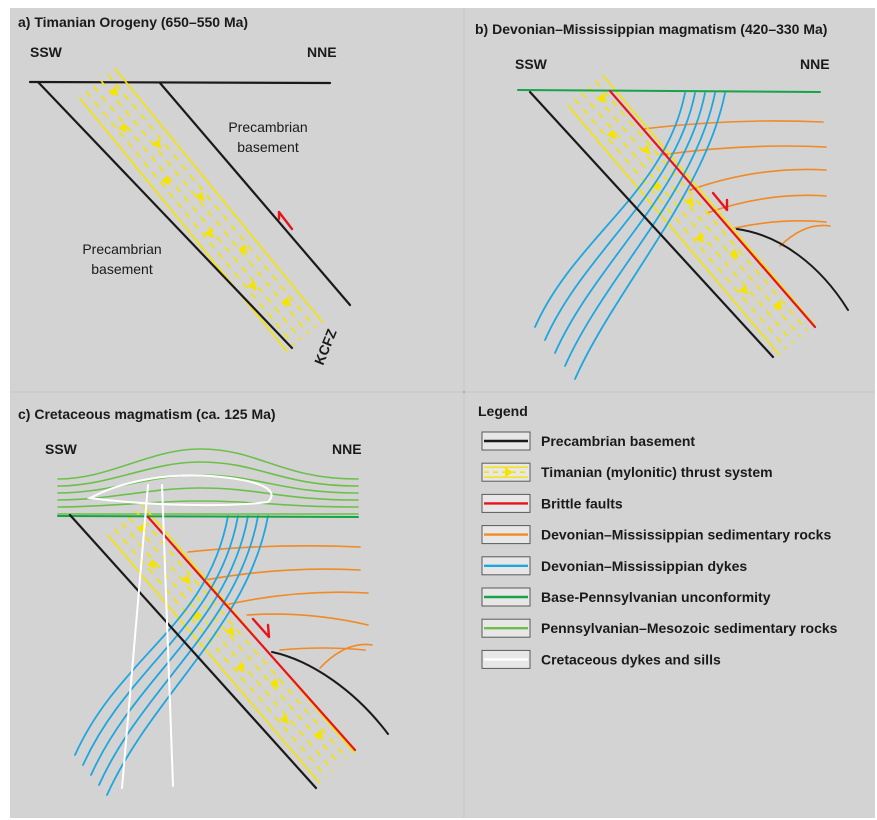 This screenshot has height=820, width=877. Describe the element at coordinates (267, 127) in the screenshot. I see `panel-a-upper-basement-label-line1: Precambrian` at that location.